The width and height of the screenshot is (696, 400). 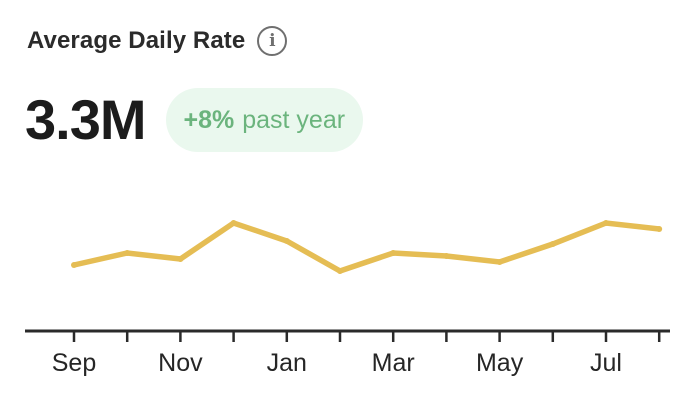 I want to click on x-tick-label: Nov, so click(x=180, y=363).